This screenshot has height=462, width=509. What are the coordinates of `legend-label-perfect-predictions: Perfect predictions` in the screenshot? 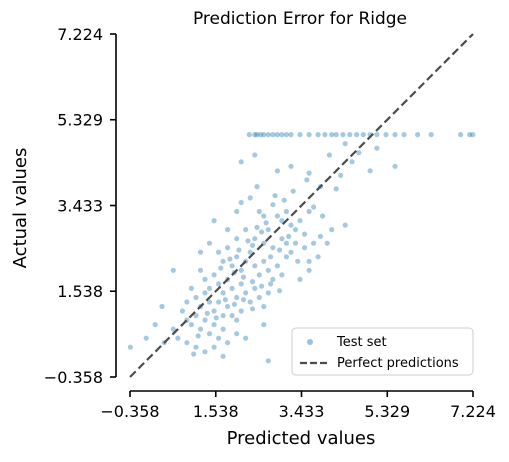 It's located at (398, 363).